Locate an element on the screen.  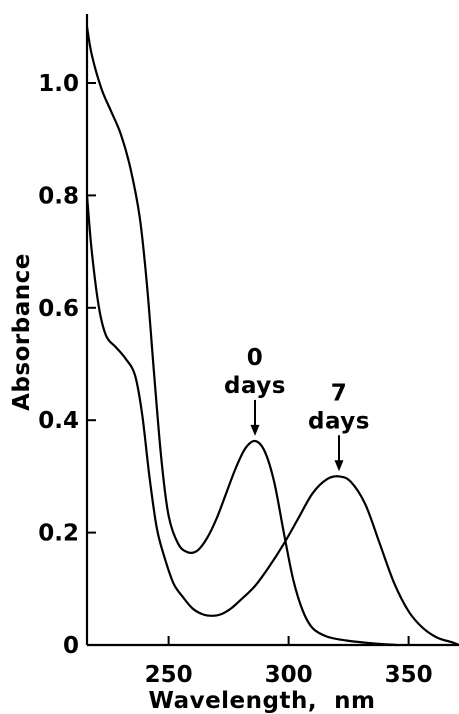
y-tick-label: 0.8 is located at coordinates (58, 196).